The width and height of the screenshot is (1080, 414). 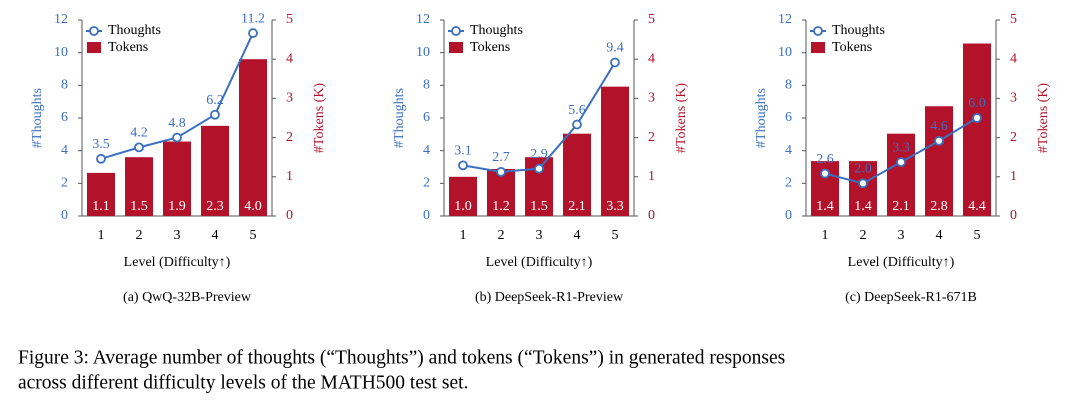 What do you see at coordinates (253, 206) in the screenshot?
I see `bar-value-label: 4.0` at bounding box center [253, 206].